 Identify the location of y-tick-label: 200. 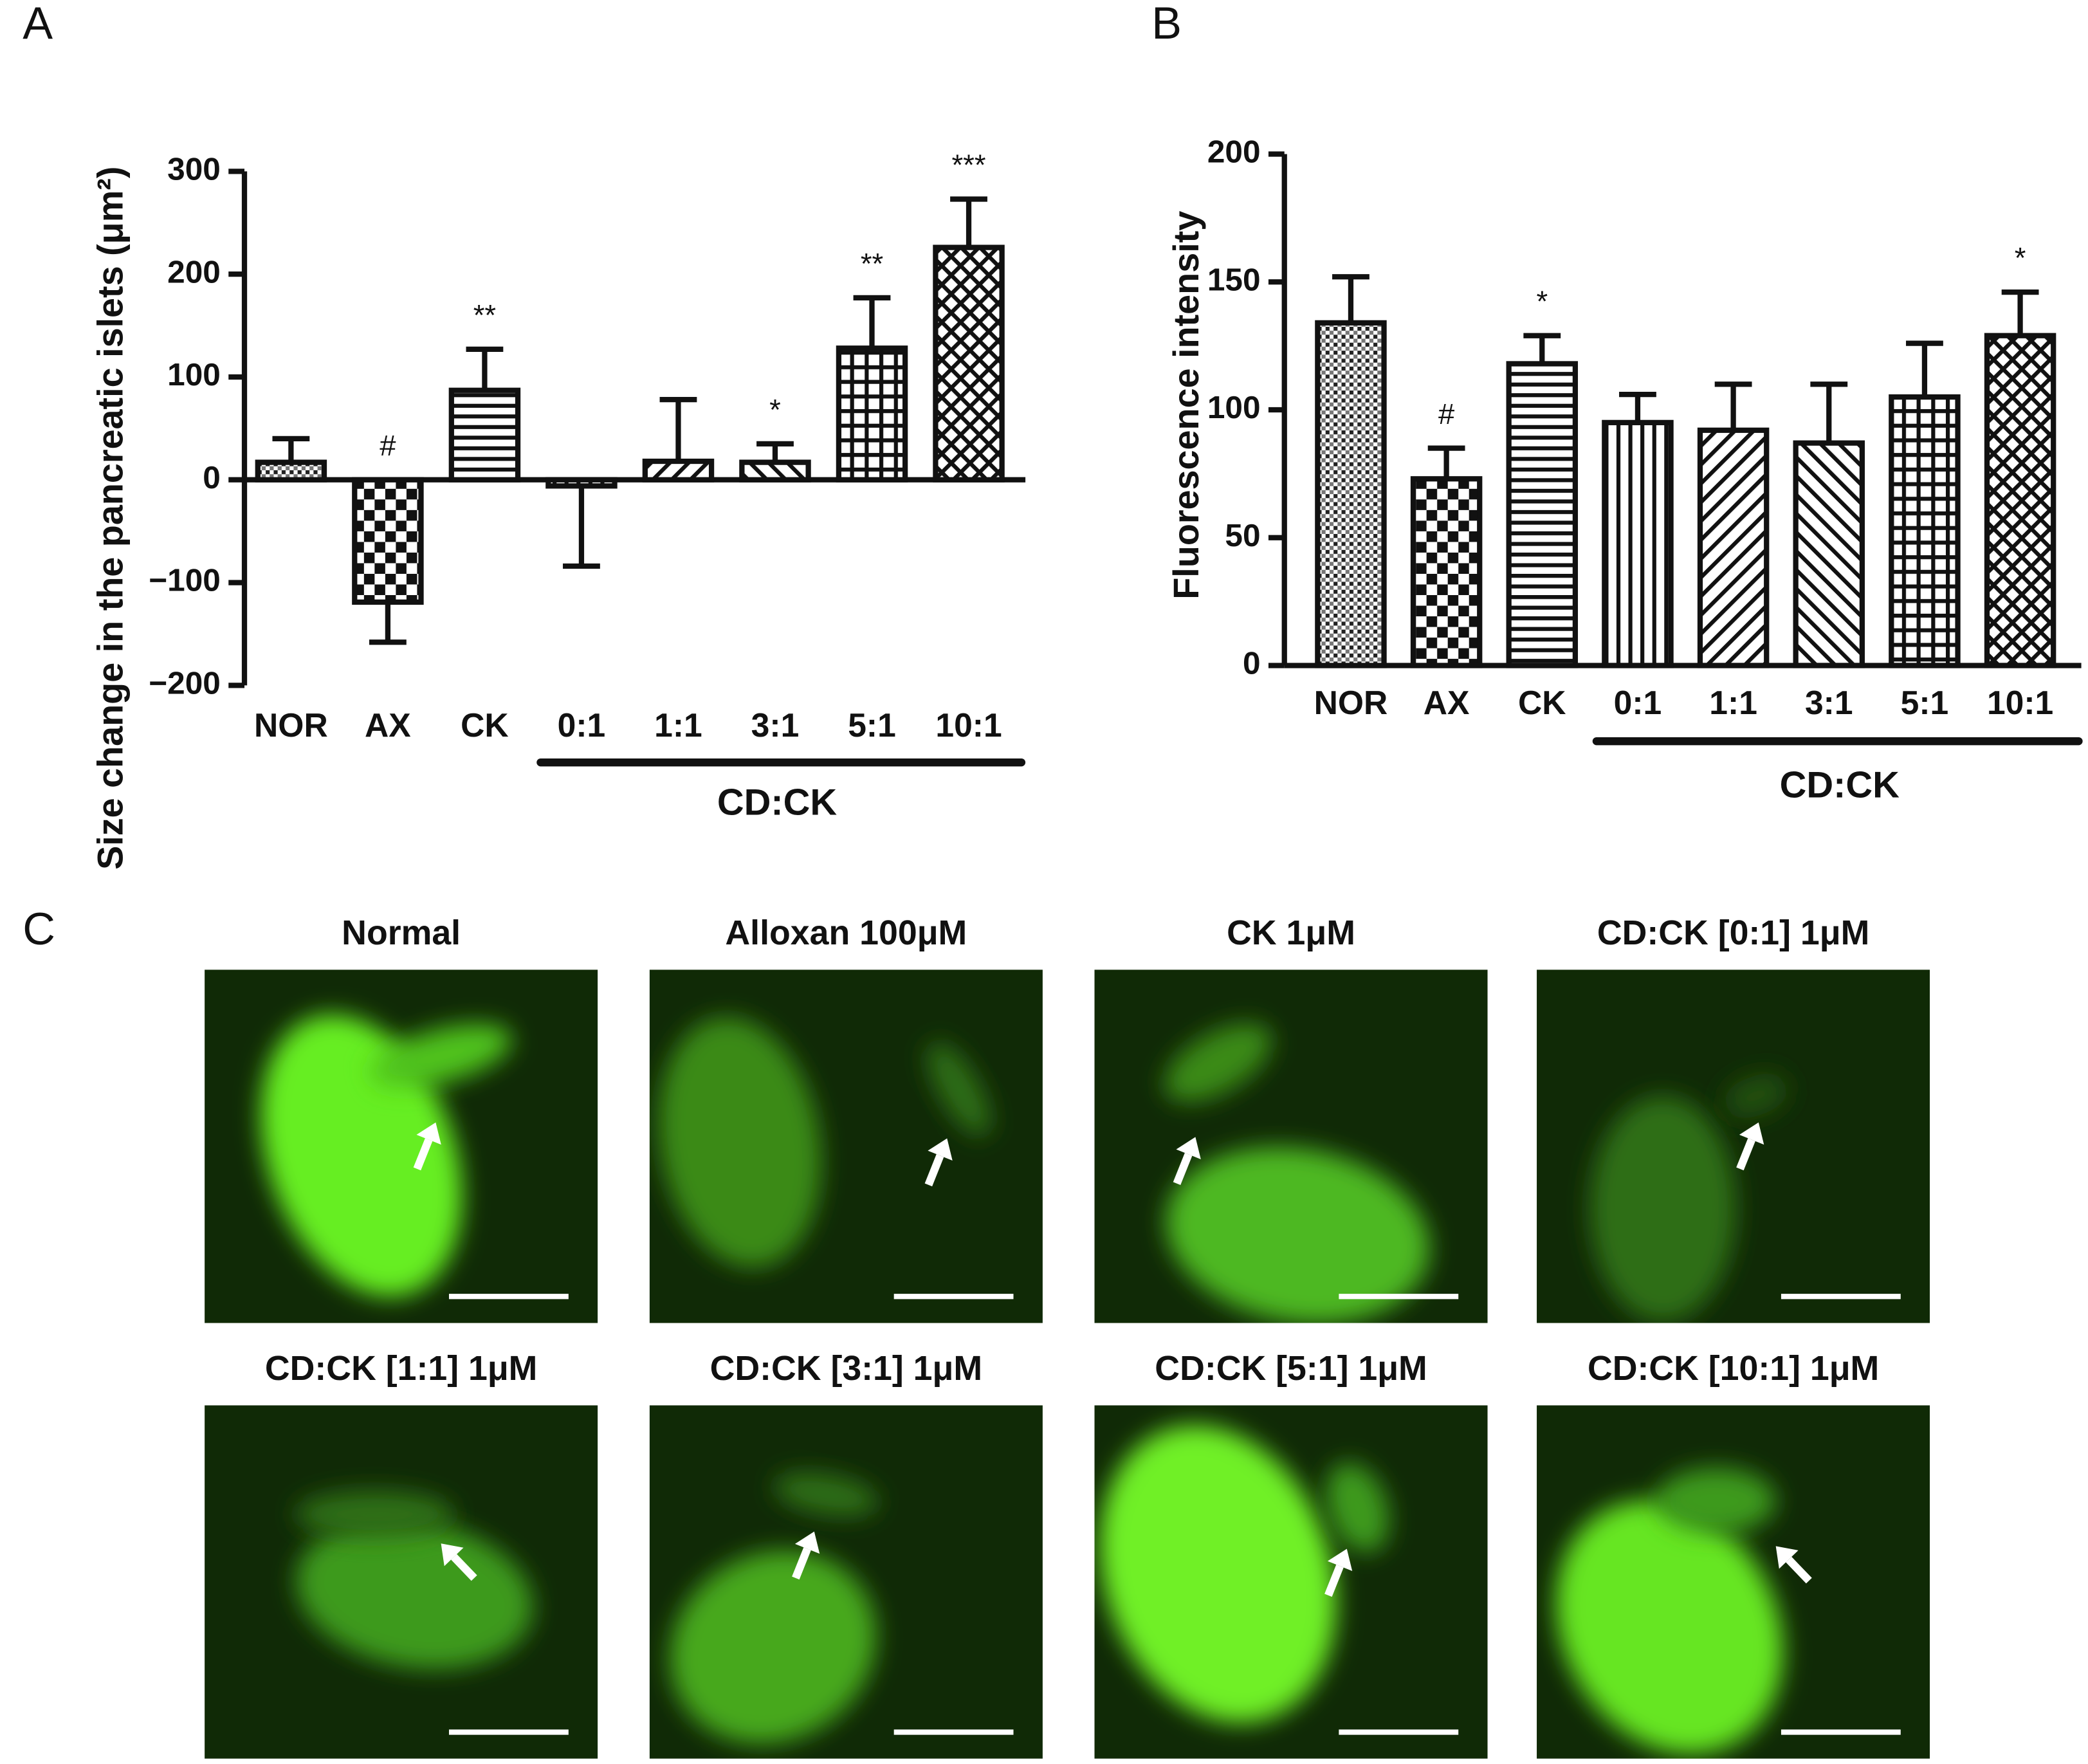
(194, 271).